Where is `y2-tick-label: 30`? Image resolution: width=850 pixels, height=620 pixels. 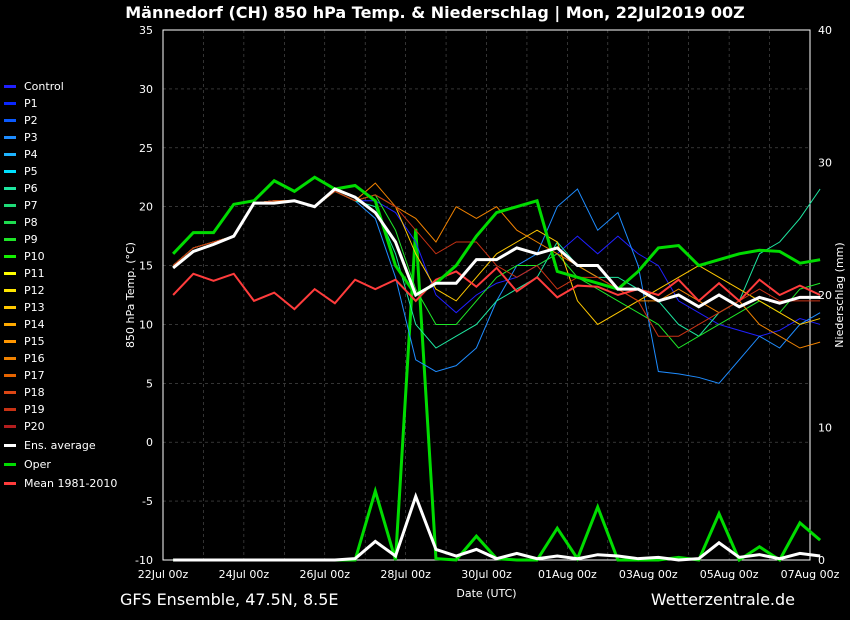 y2-tick-label: 30 is located at coordinates (825, 163).